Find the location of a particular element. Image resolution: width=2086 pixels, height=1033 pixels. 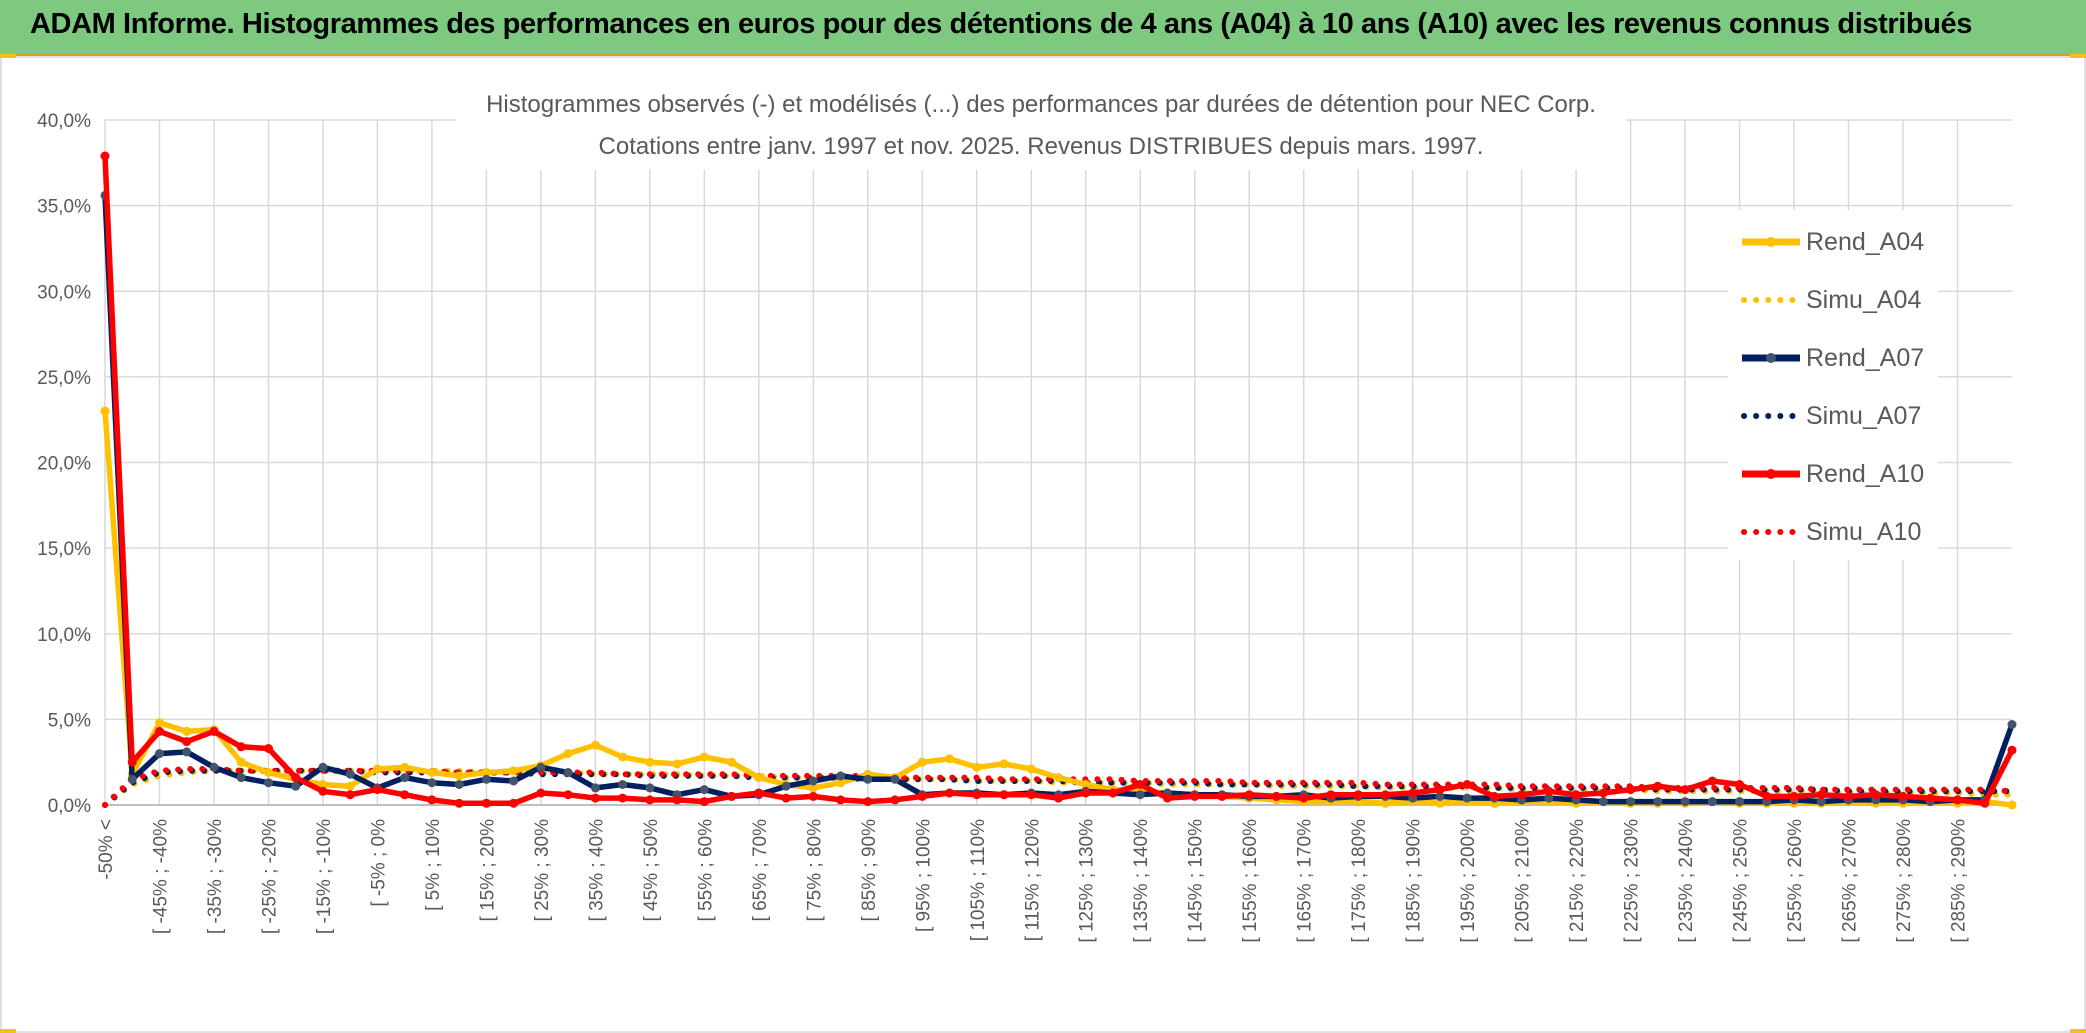

y-tick-label: 30,0% is located at coordinates (64, 292).